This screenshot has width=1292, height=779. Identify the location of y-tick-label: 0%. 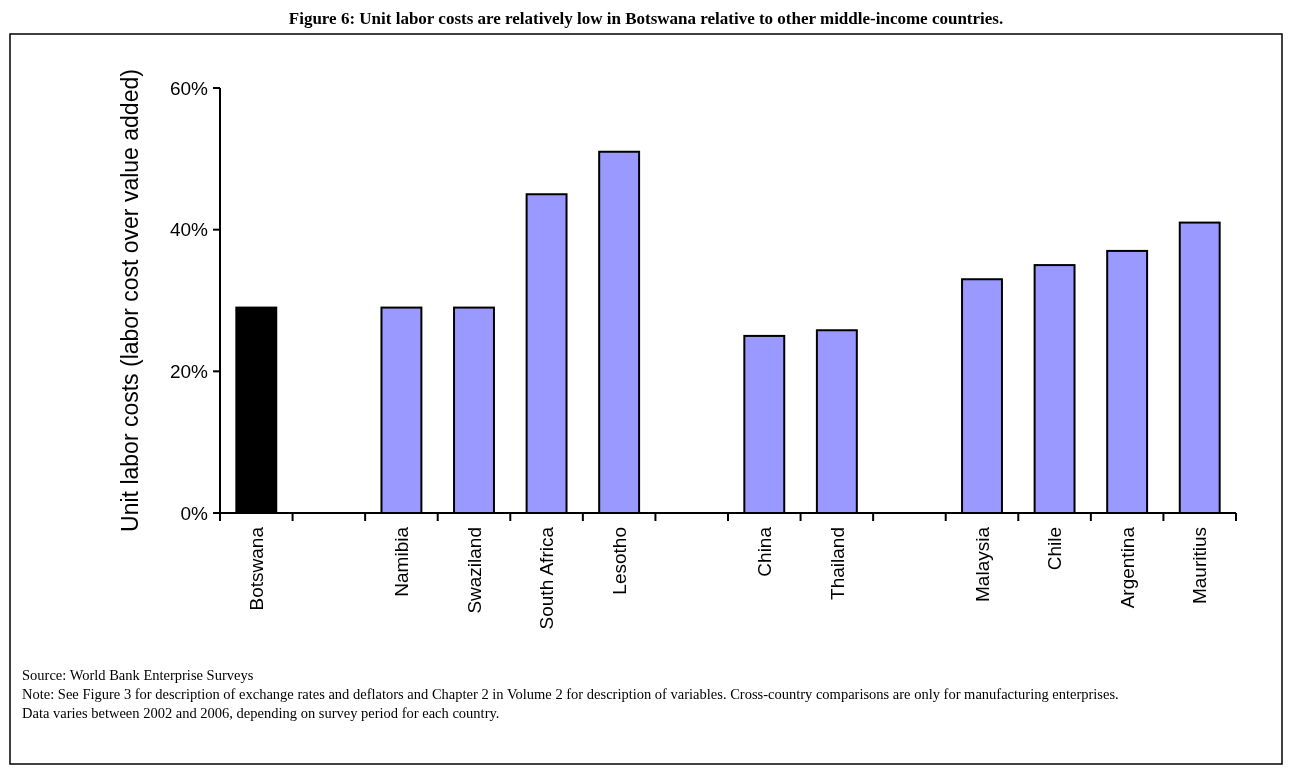
(194, 513).